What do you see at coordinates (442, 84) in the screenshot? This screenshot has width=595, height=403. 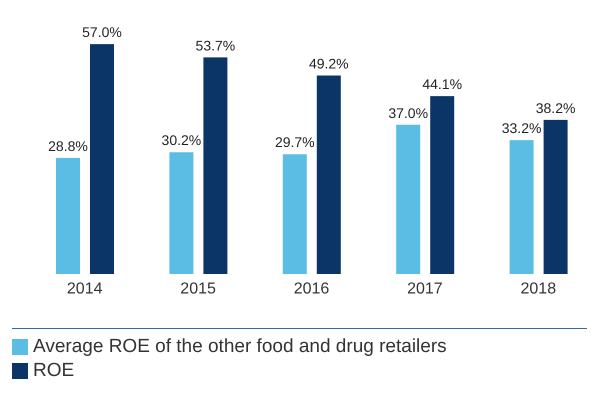 I see `data-label: 44.1%` at bounding box center [442, 84].